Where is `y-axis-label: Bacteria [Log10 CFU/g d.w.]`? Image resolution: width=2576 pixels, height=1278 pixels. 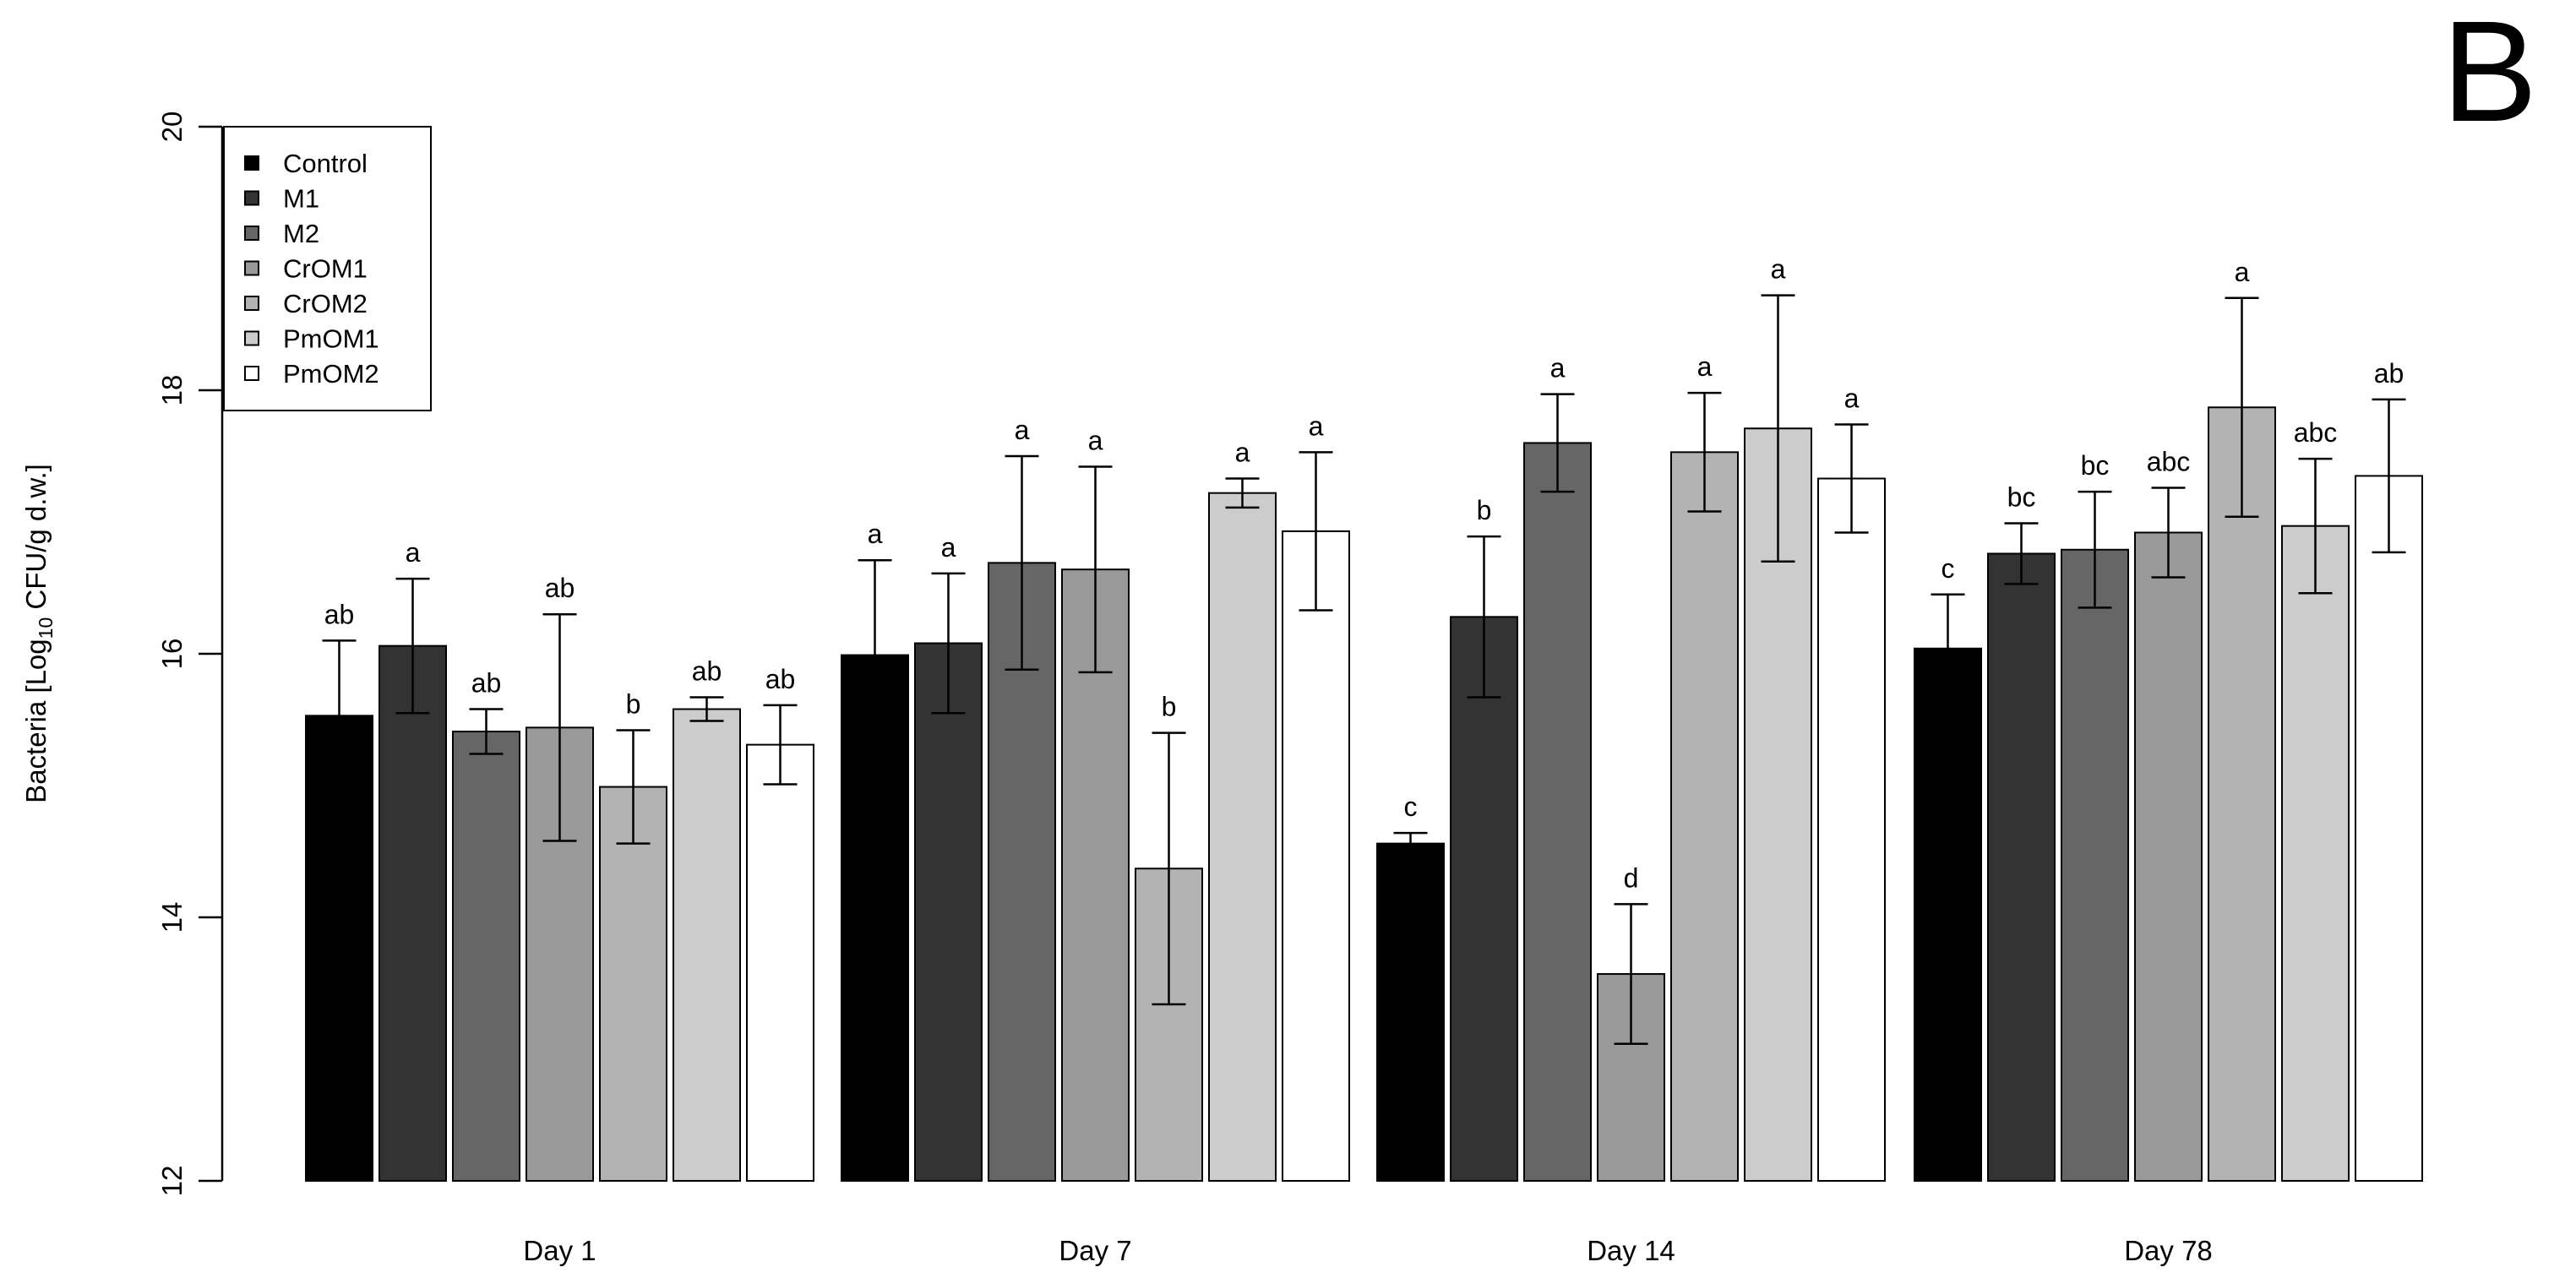 y-axis-label: Bacteria [Log10 CFU/g d.w.] is located at coordinates (38, 634).